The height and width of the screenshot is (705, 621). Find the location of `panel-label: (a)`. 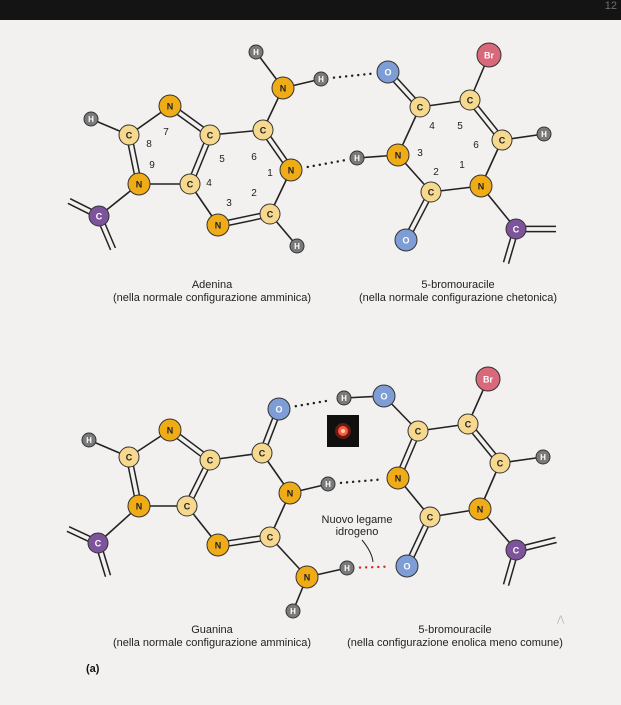

panel-label: (a) is located at coordinates (93, 669).